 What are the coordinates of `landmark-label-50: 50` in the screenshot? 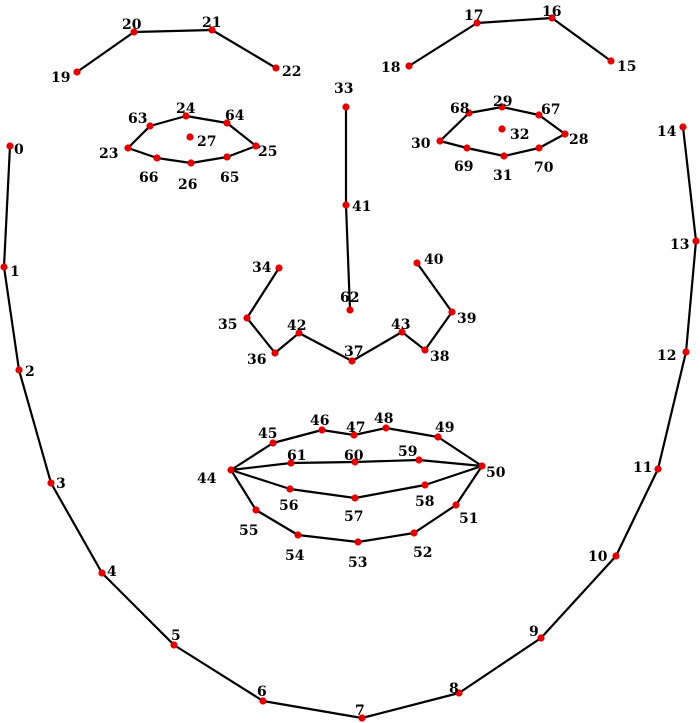 It's located at (496, 473).